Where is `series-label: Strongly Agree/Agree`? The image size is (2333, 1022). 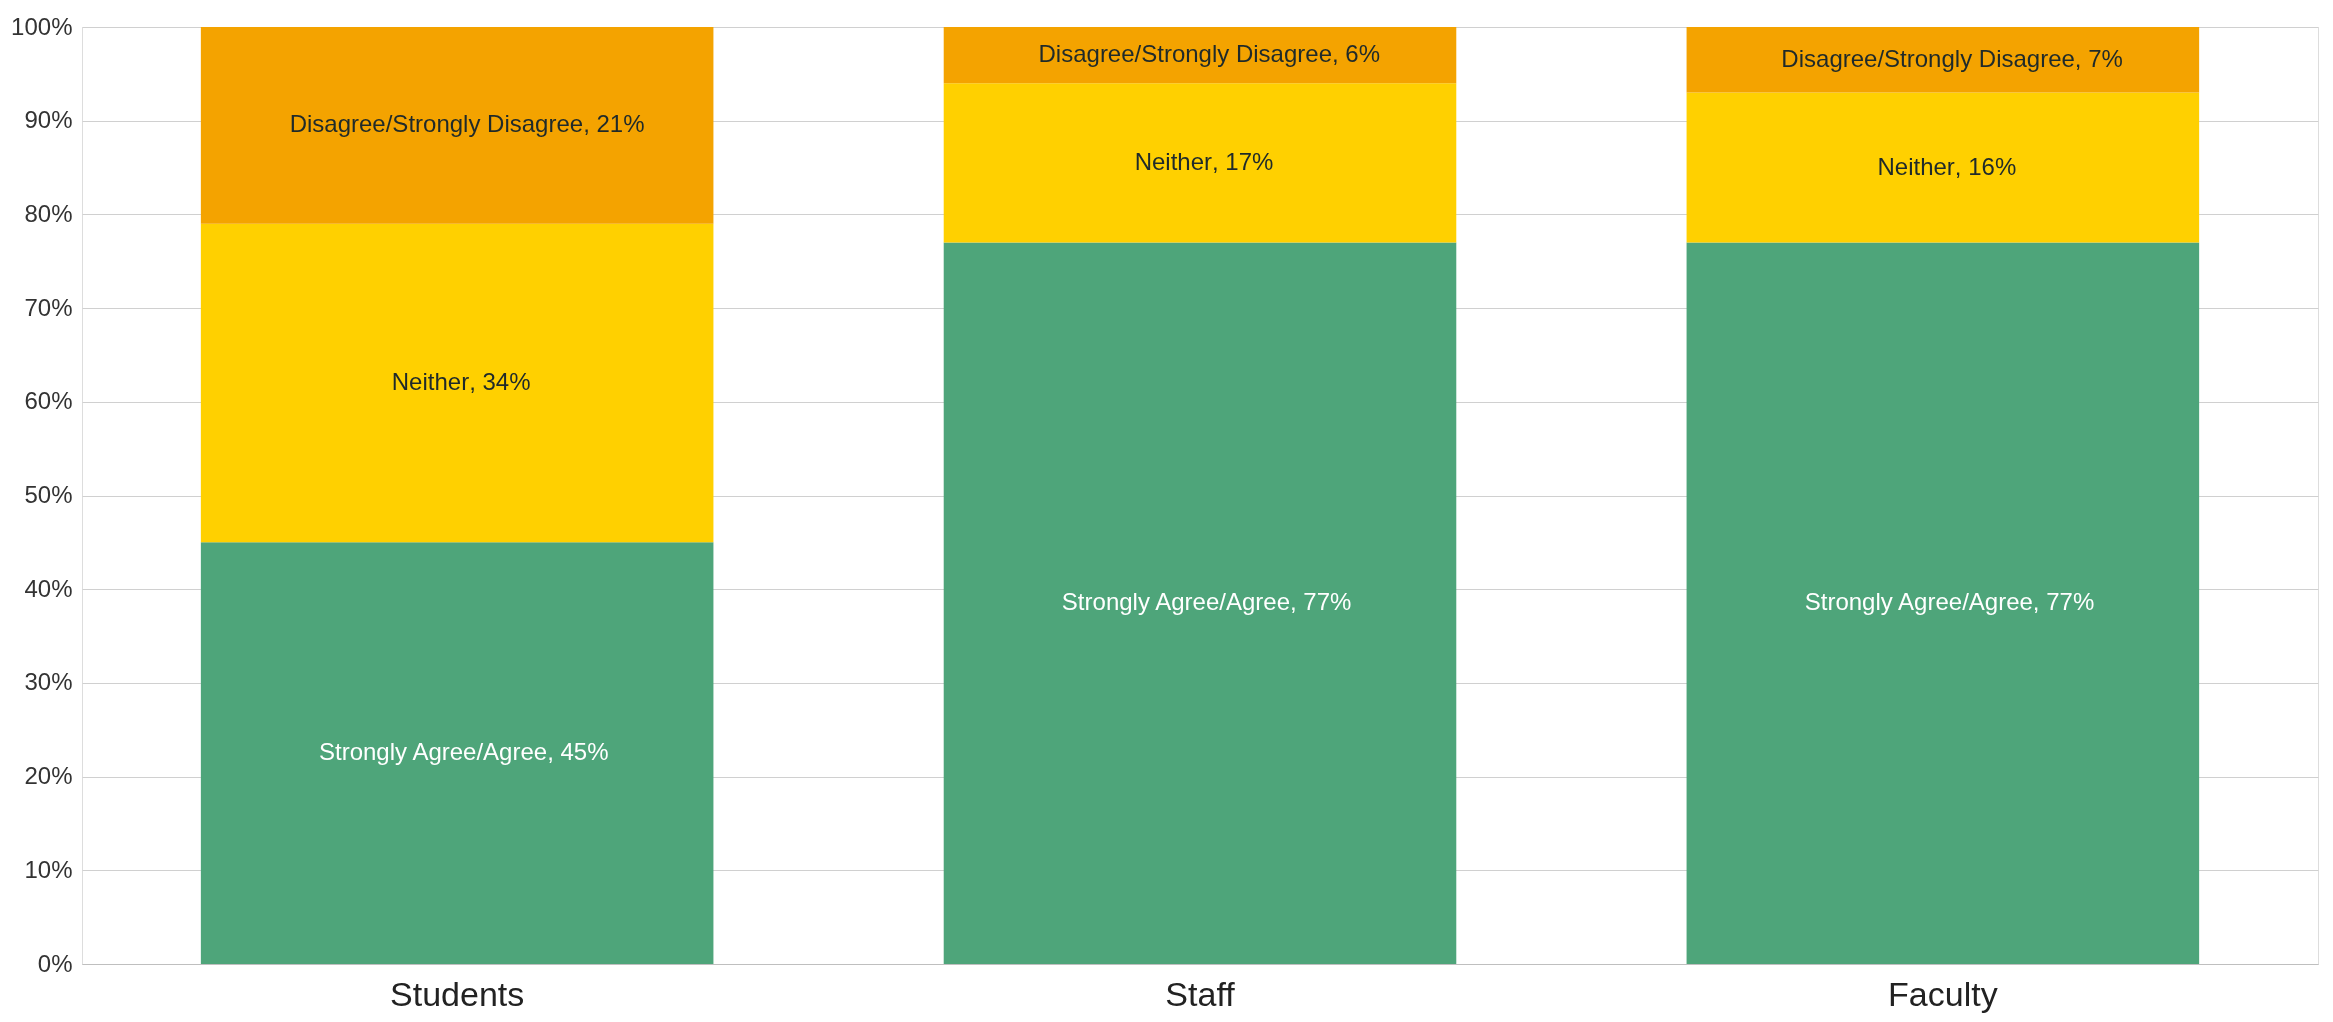 series-label: Strongly Agree/Agree is located at coordinates (433, 752).